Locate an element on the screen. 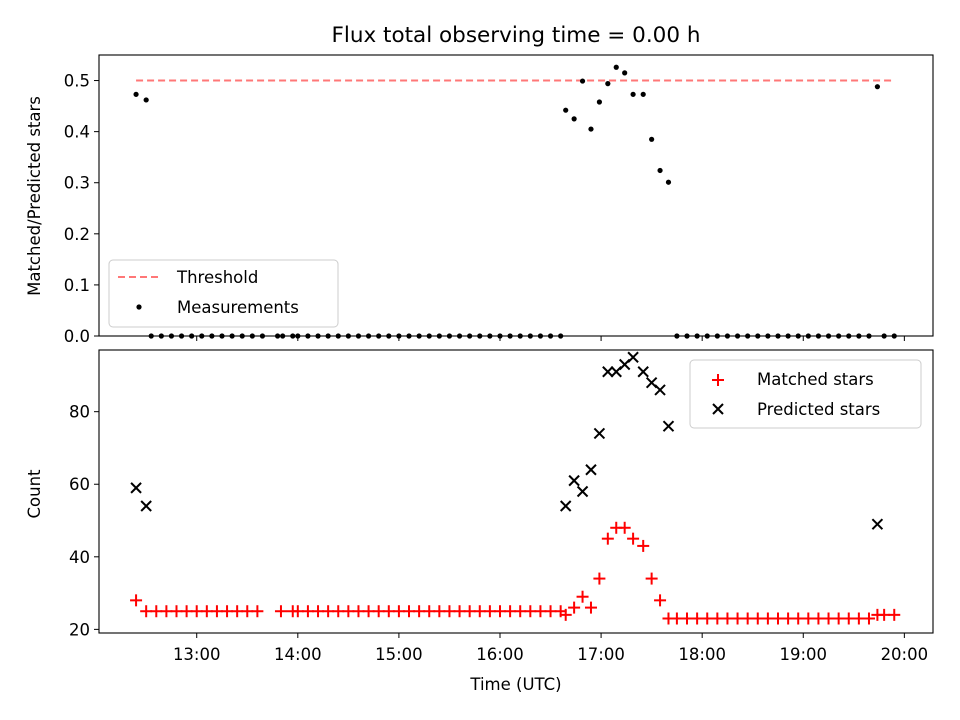 The height and width of the screenshot is (720, 960). bottom-y-label: Count is located at coordinates (34, 494).